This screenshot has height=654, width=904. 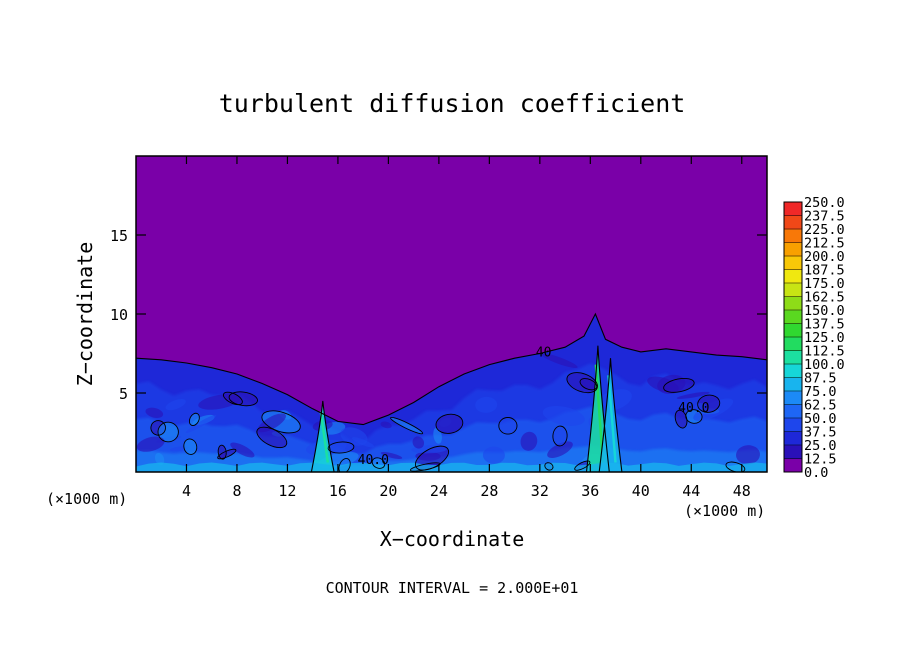 What do you see at coordinates (338, 491) in the screenshot?
I see `x-tick-label-3: 16` at bounding box center [338, 491].